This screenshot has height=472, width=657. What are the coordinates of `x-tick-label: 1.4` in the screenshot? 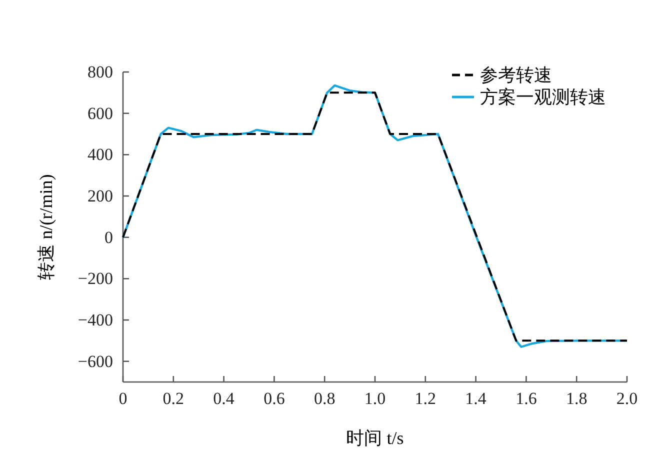 It's located at (476, 398).